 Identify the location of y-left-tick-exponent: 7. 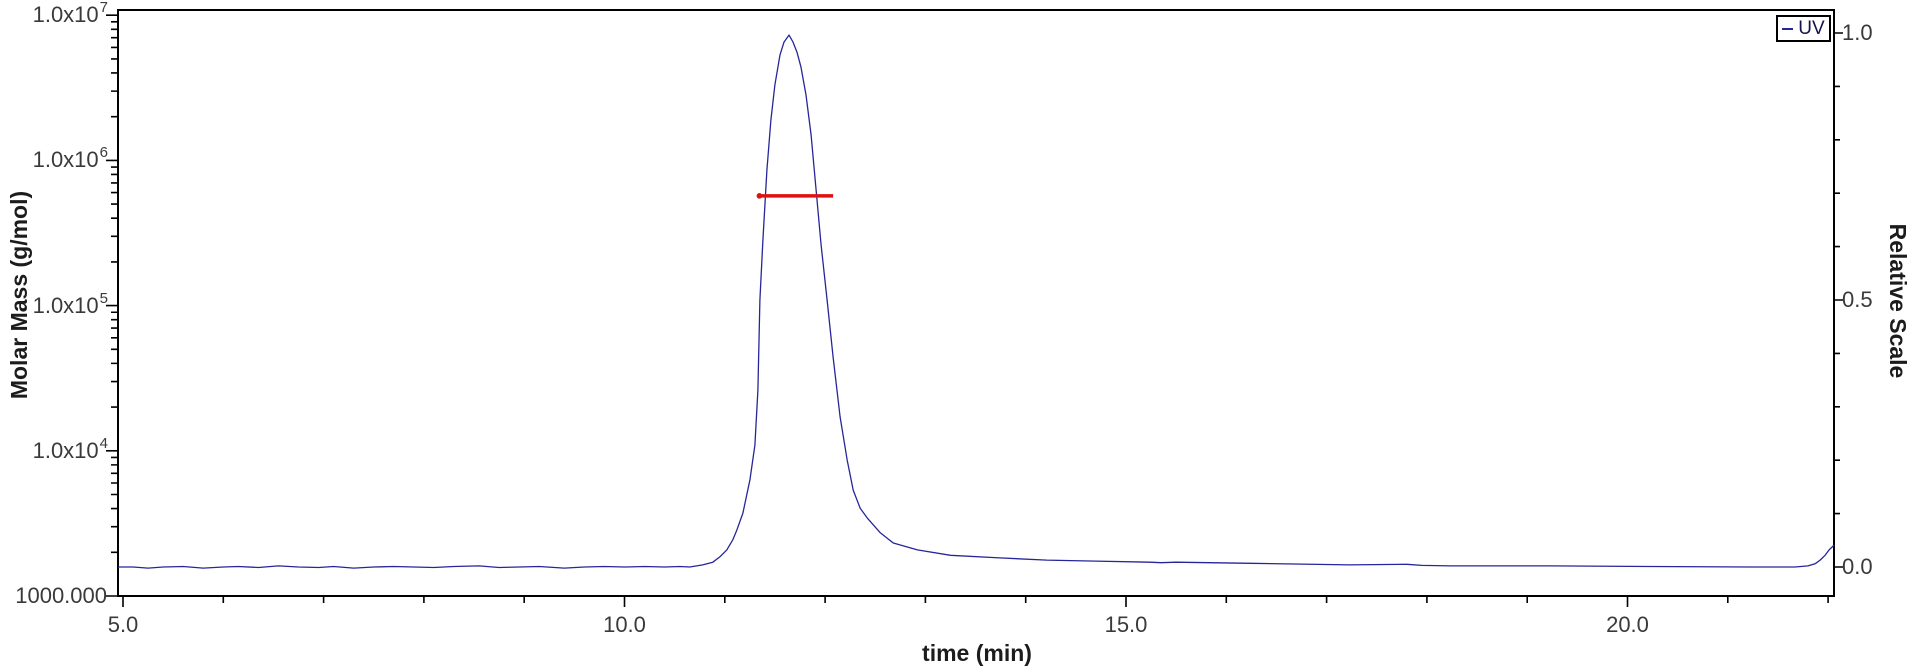
(103, 8).